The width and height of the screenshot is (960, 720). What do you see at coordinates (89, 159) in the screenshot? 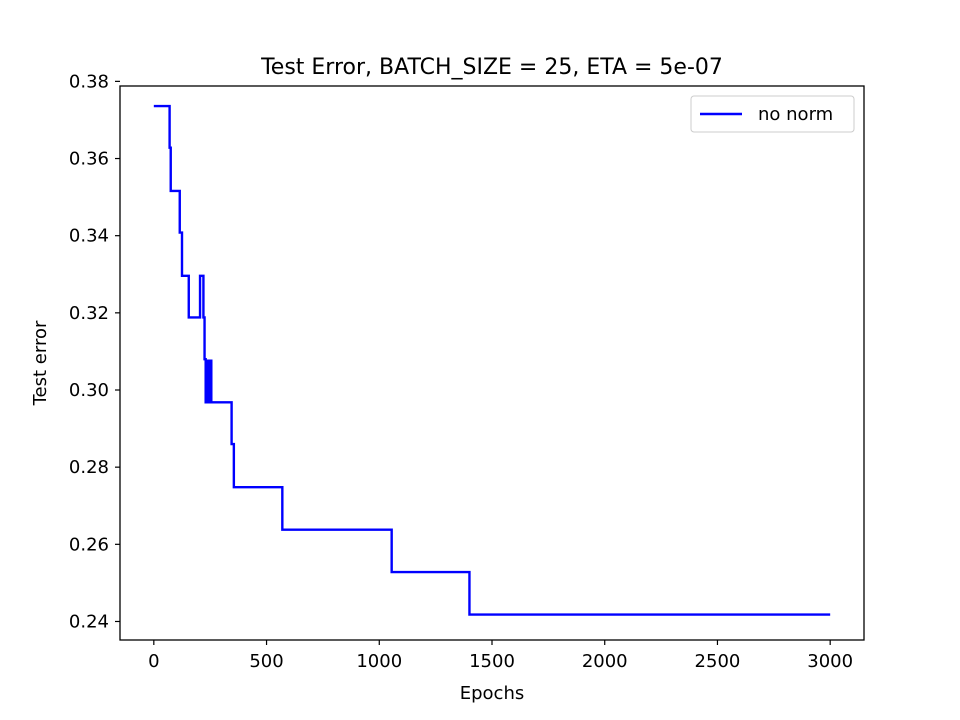
I see `y-tick-label: 0.36` at bounding box center [89, 159].